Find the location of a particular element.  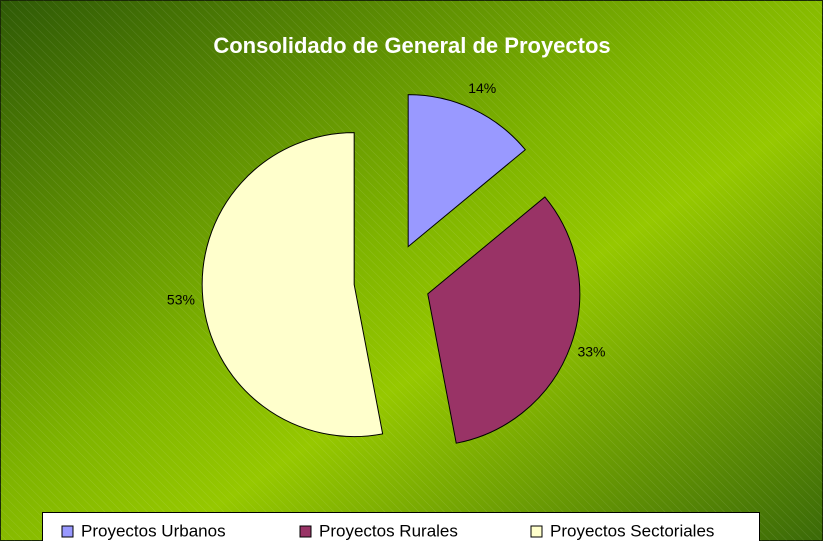

legend-label: Proyectos Sectoriales is located at coordinates (632, 530).